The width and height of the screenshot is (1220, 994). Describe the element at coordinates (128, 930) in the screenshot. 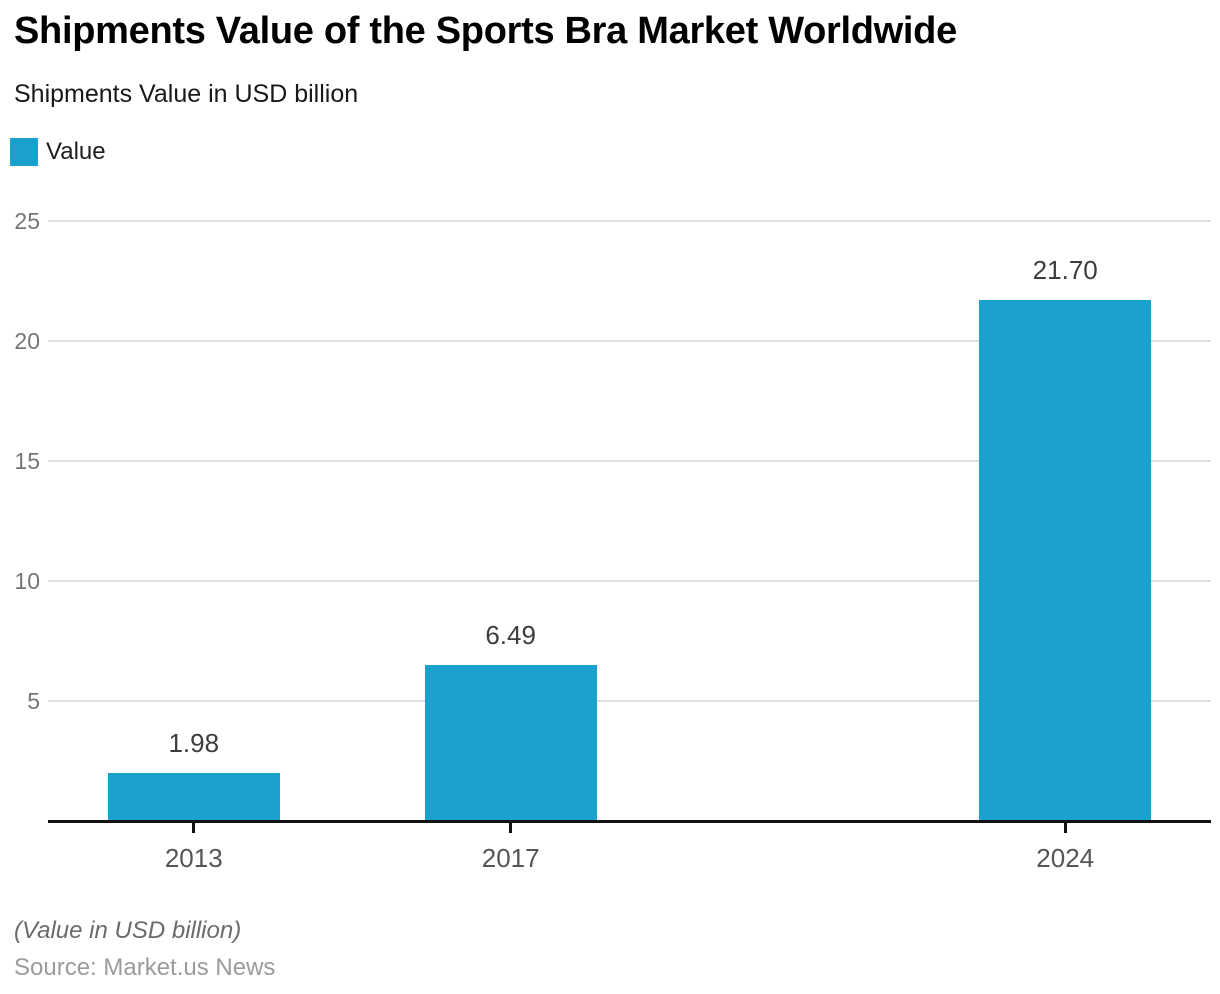

I see `footer-note: (Value in USD billion)` at that location.